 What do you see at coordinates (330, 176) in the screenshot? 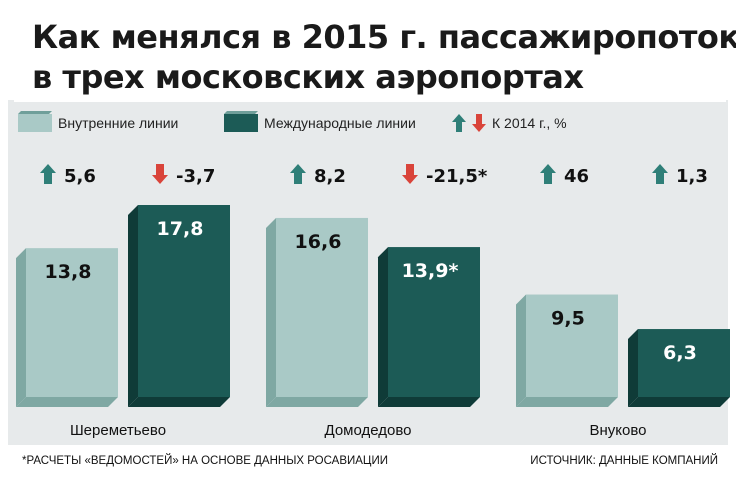
I see `change-label-domestic-1: 8,2` at bounding box center [330, 176].